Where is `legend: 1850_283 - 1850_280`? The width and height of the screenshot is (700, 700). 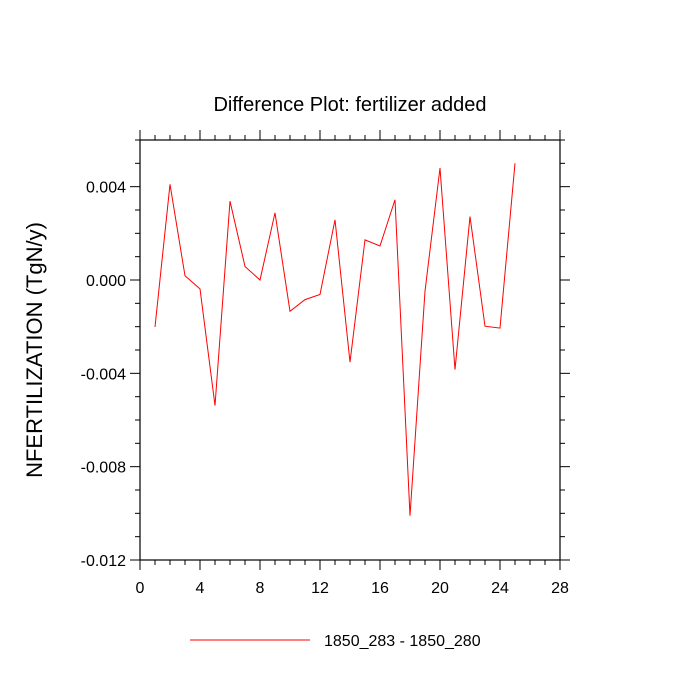 legend: 1850_283 - 1850_280 is located at coordinates (335, 641).